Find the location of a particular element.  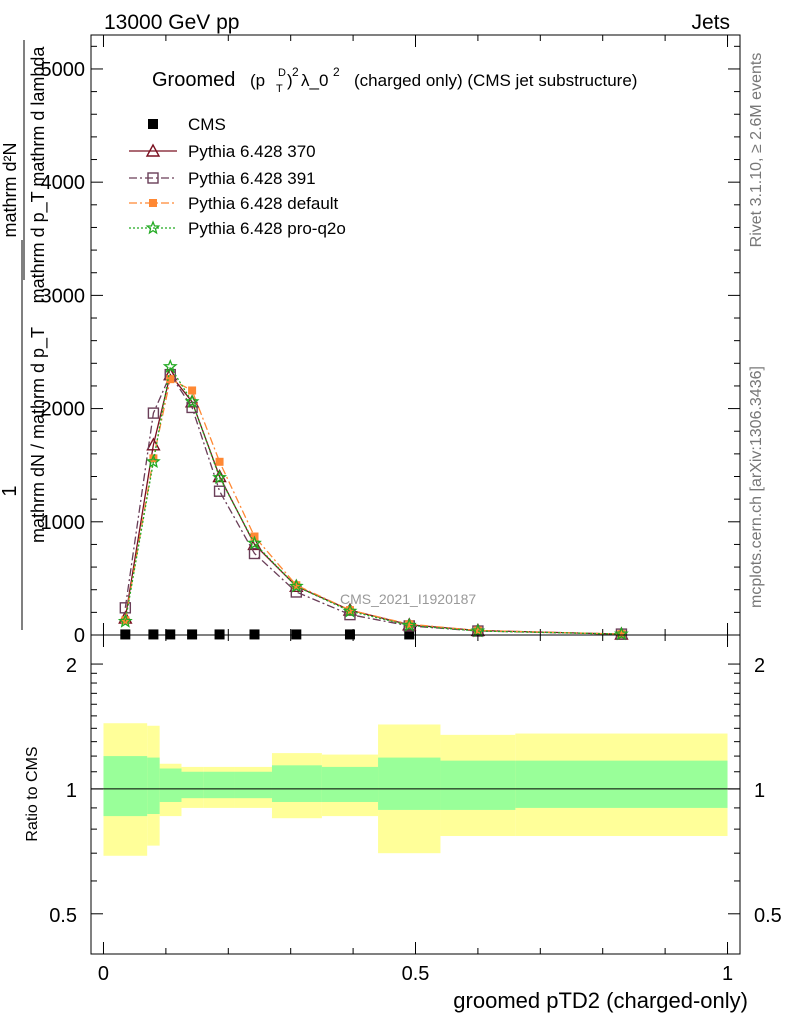

legend-label: Pythia 6.428 391 is located at coordinates (252, 178).